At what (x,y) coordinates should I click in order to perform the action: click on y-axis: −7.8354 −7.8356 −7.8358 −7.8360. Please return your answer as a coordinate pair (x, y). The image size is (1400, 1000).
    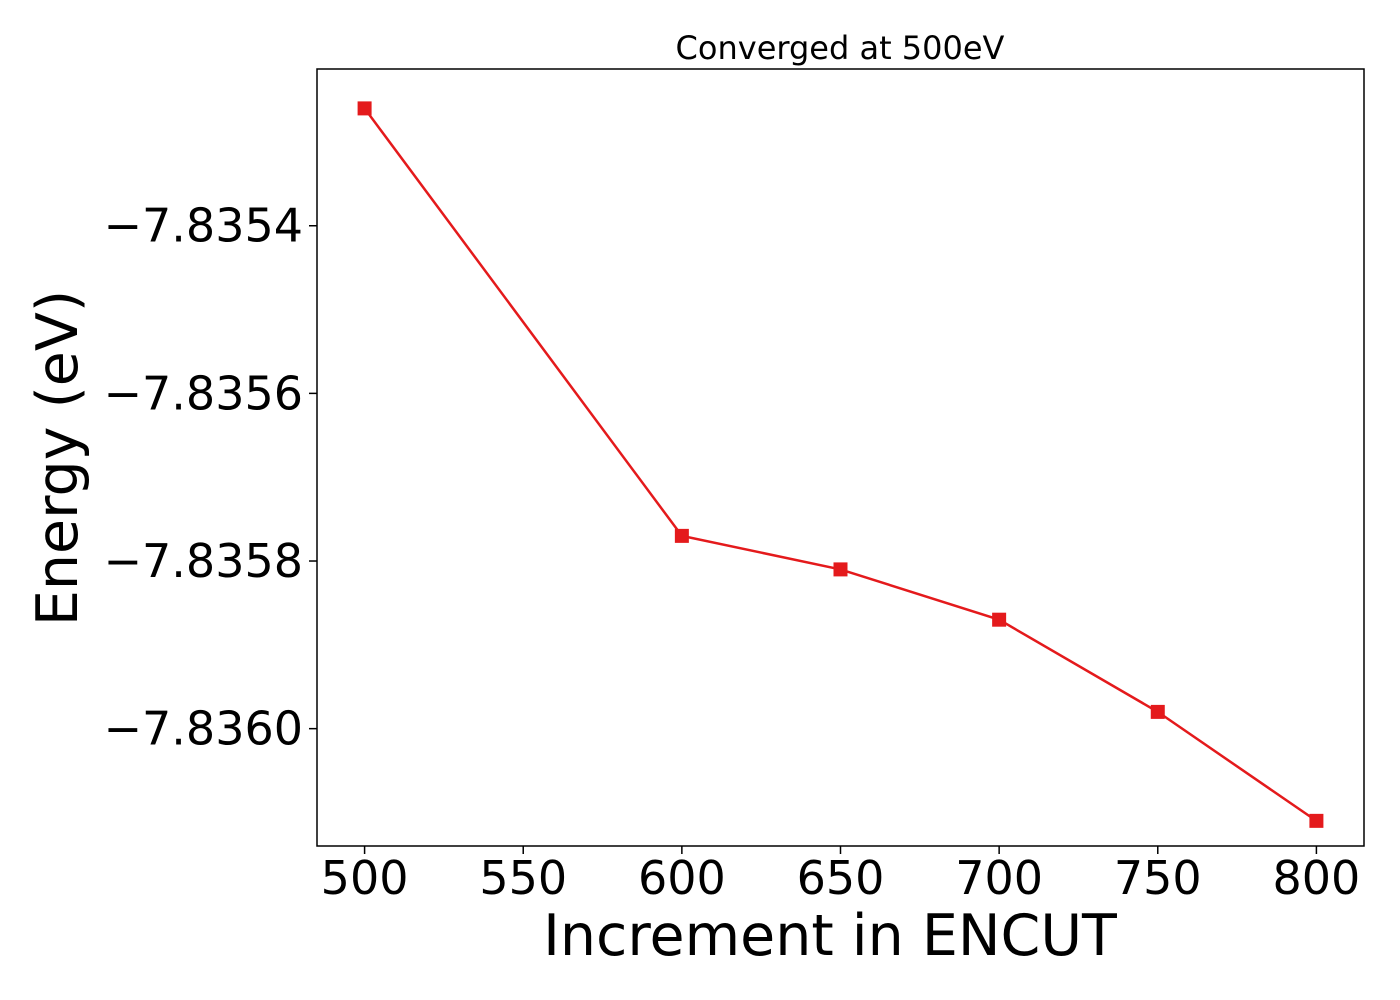
    Looking at the image, I should click on (210, 477).